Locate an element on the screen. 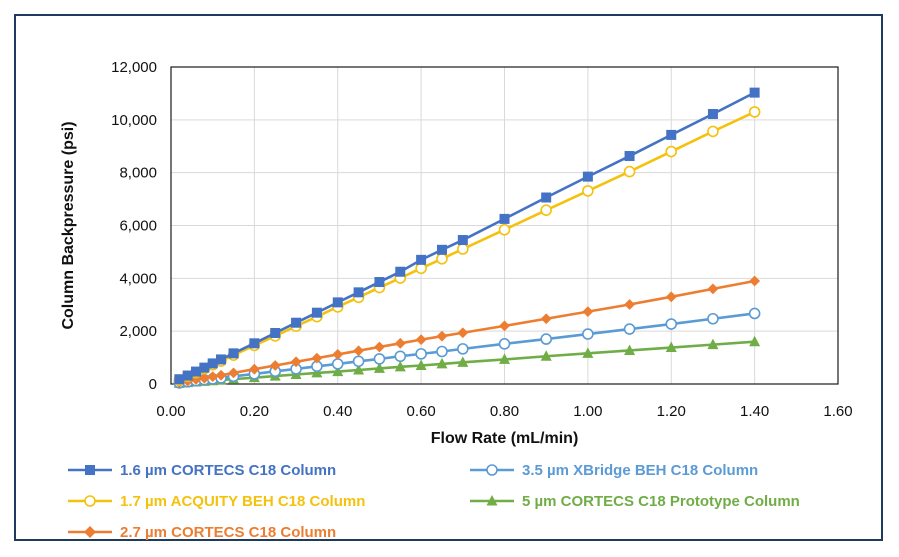  legend-item: 5 µm CORTECS C18 Prototype Column is located at coordinates (635, 501).